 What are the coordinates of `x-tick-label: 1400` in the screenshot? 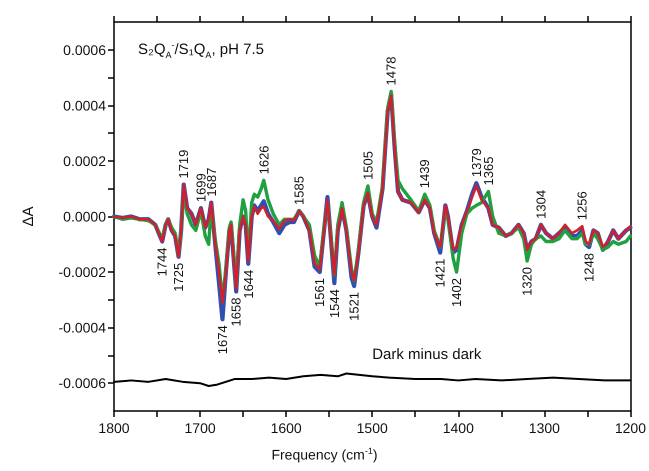 It's located at (458, 428).